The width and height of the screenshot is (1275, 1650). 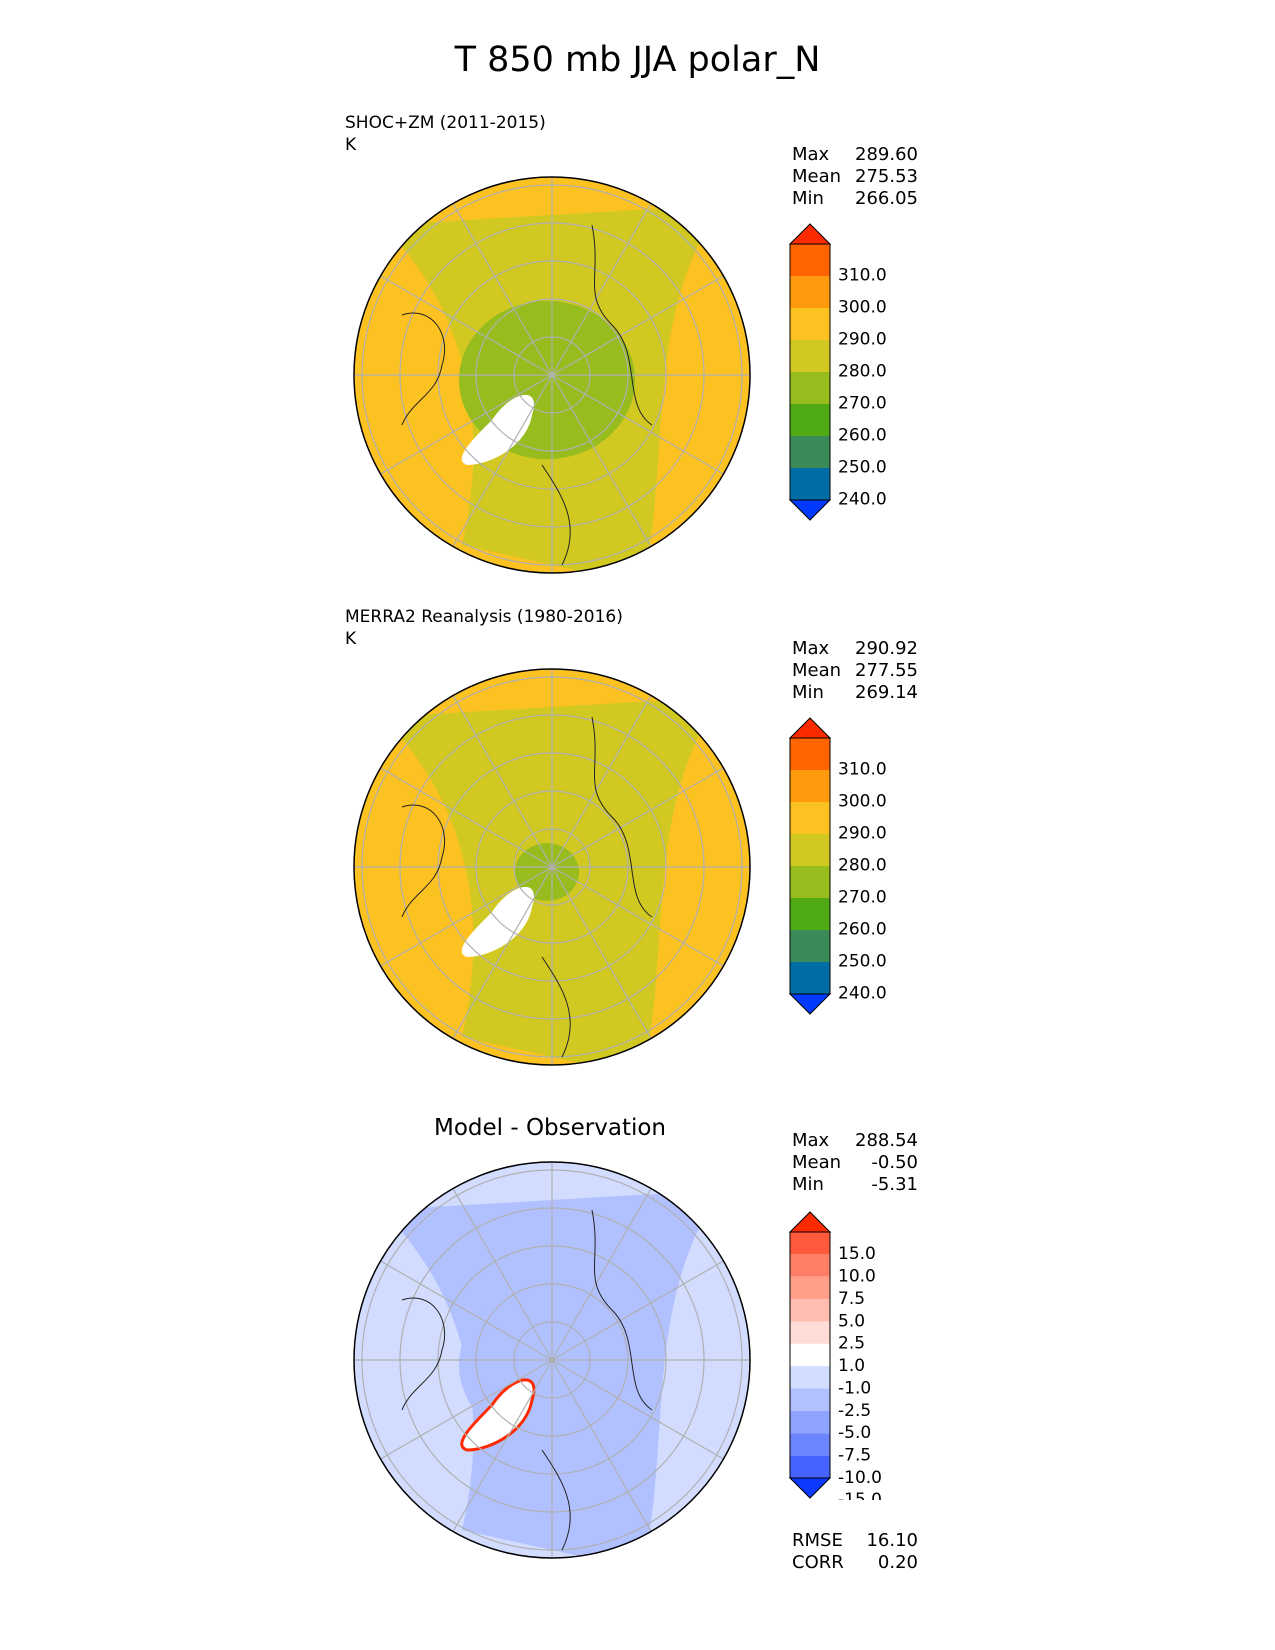 I want to click on panel1-stat-min-value: 266.05, so click(x=886, y=198).